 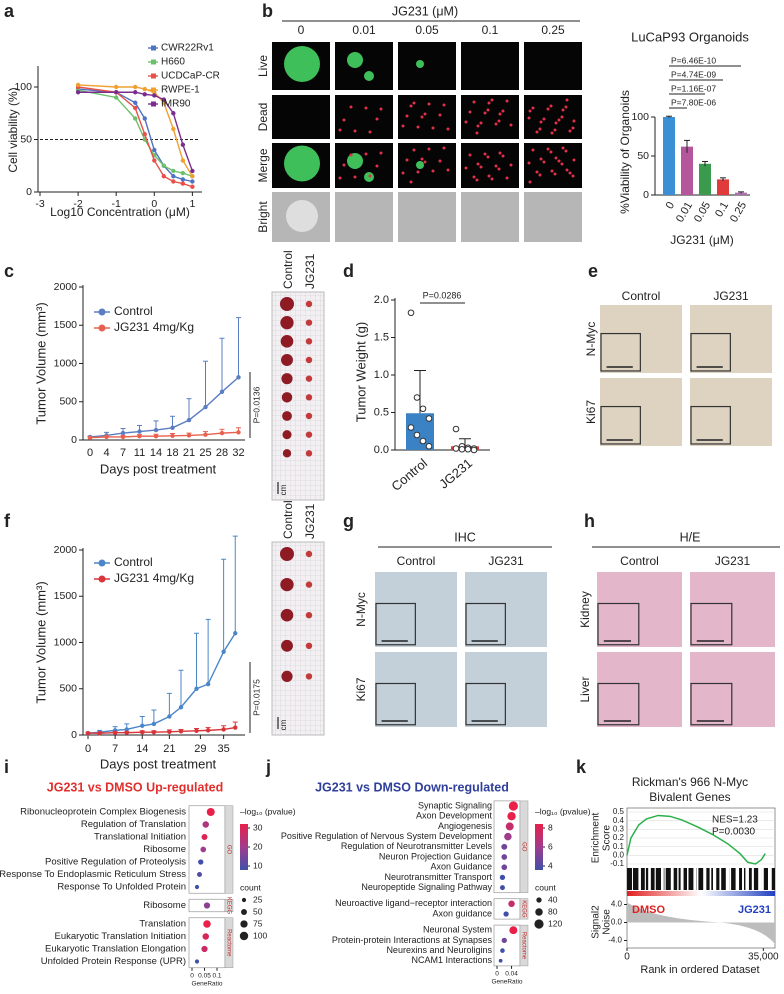 What do you see at coordinates (693, 74) in the screenshot?
I see `p-value: P=4.74E-09` at bounding box center [693, 74].